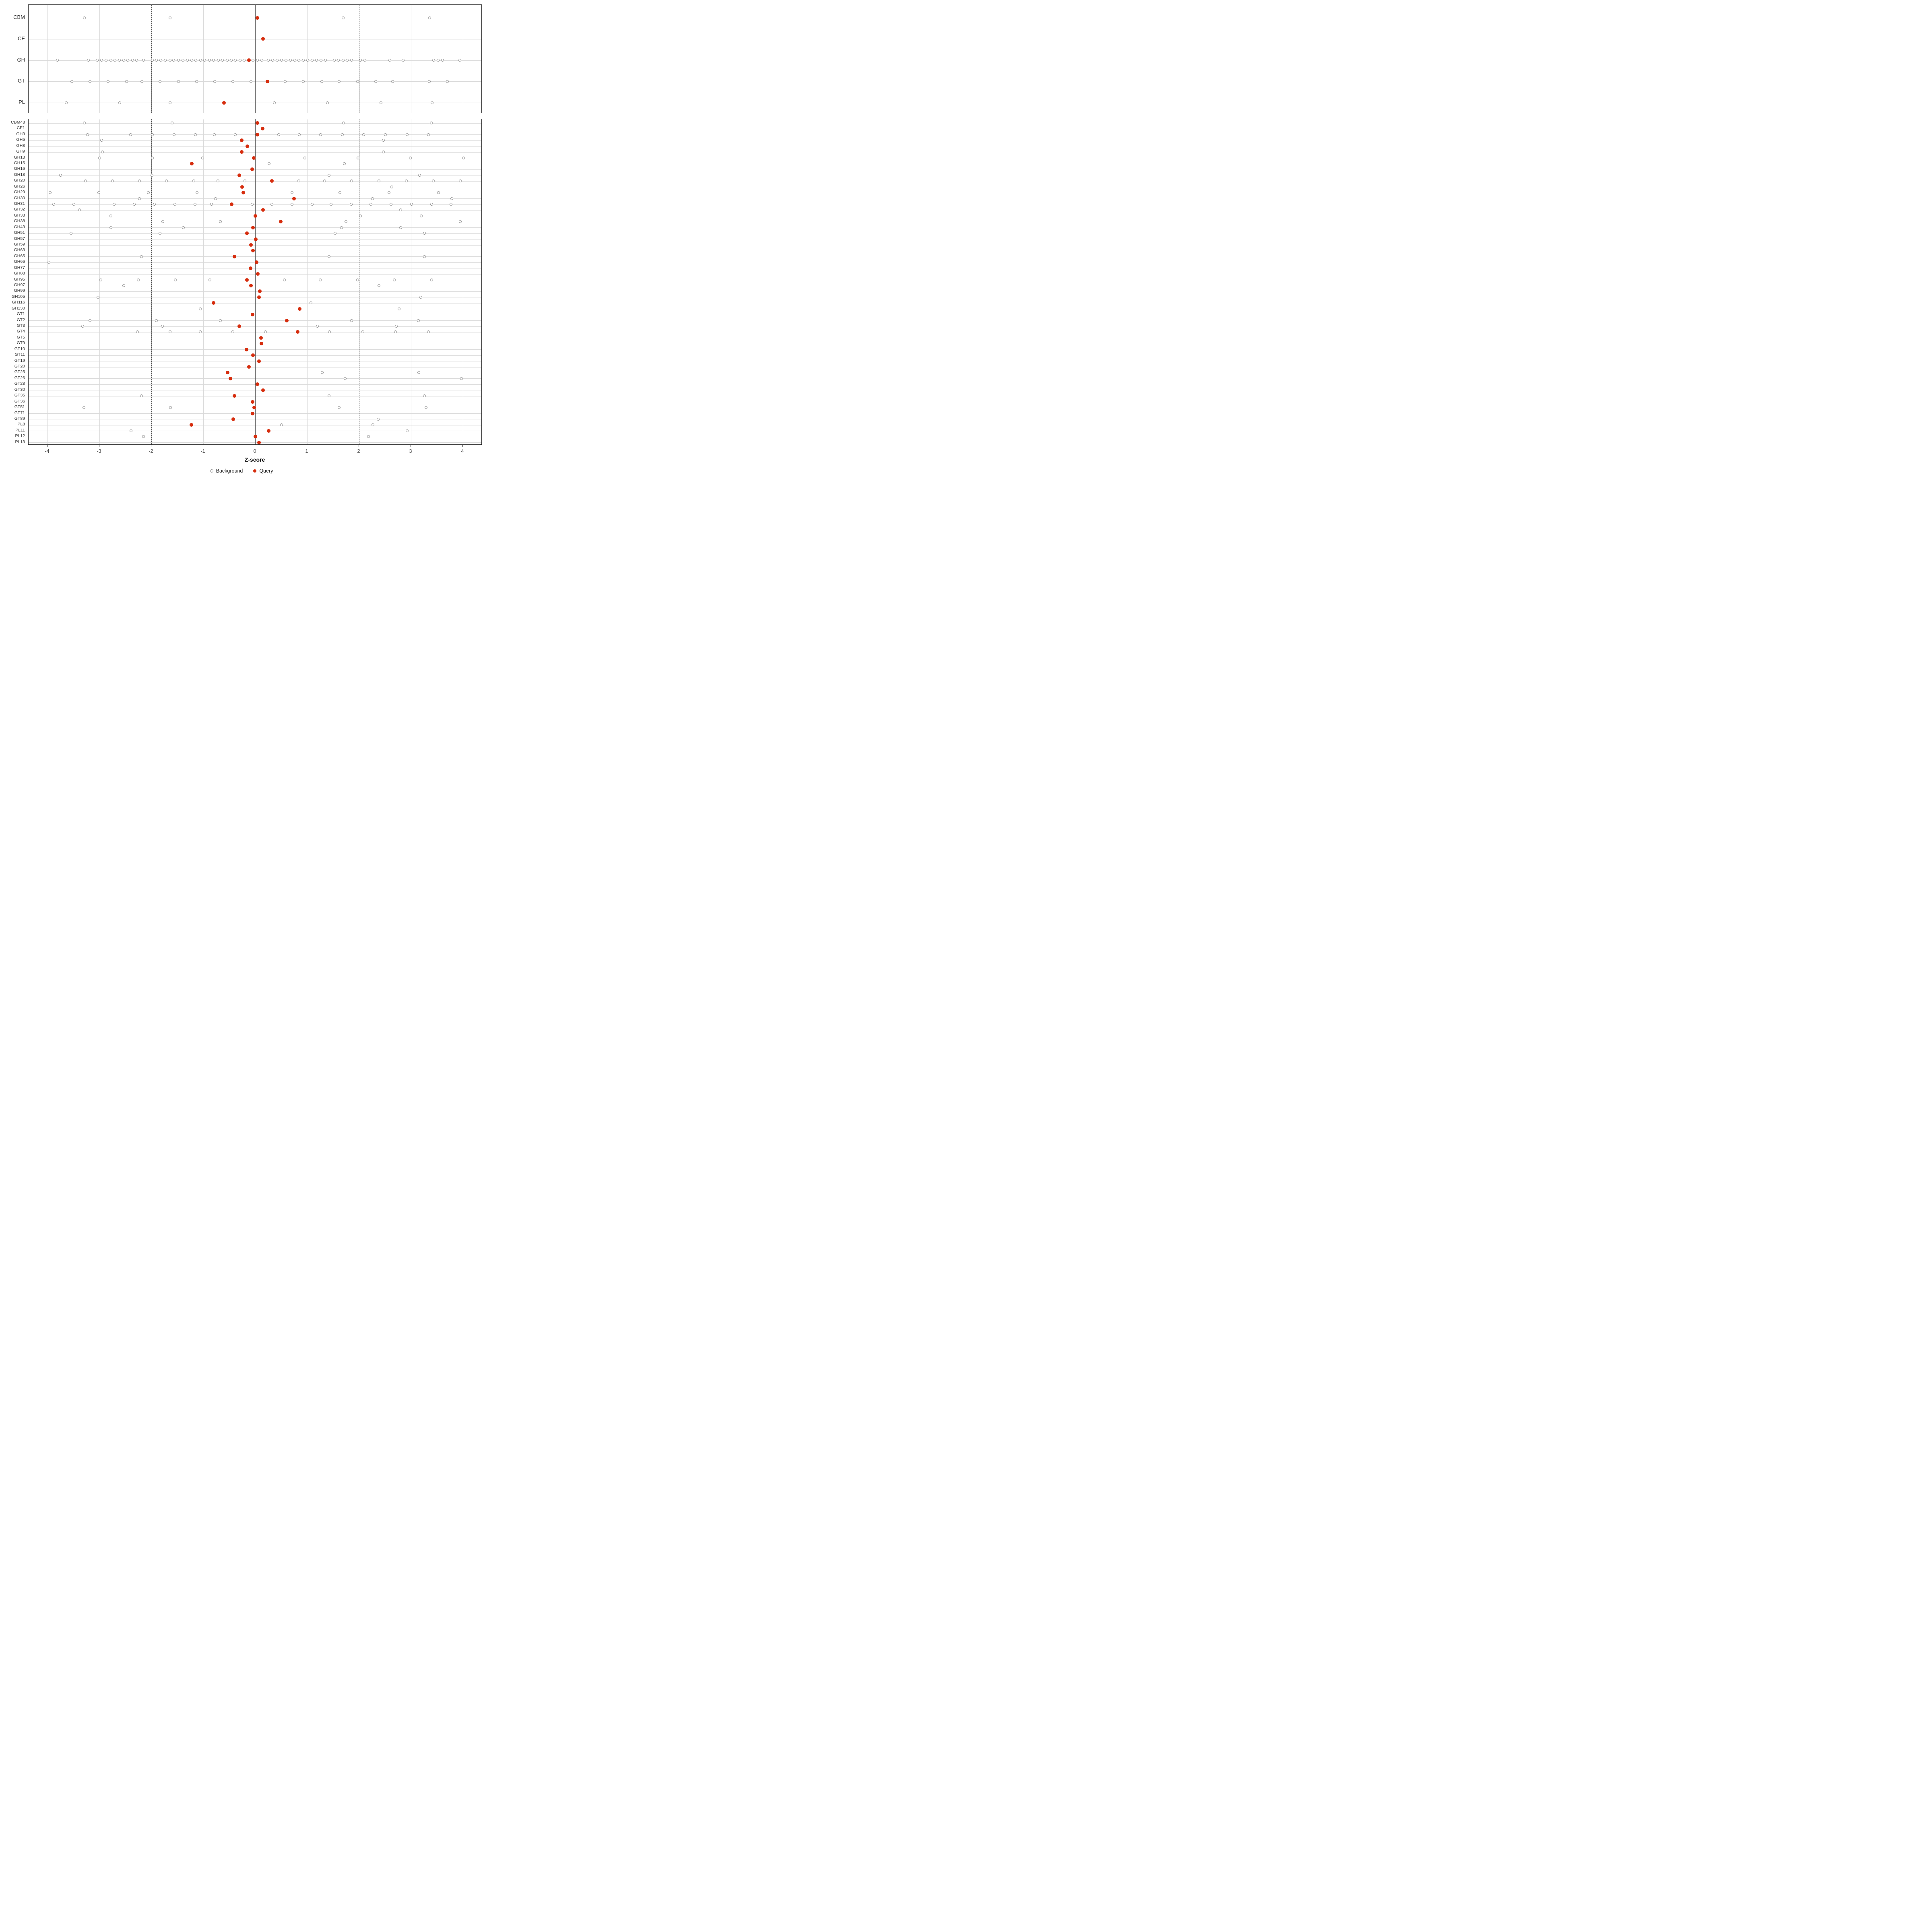 The image size is (1932, 1932). Describe the element at coordinates (47, 451) in the screenshot. I see `axis-tick-label: -4` at that location.